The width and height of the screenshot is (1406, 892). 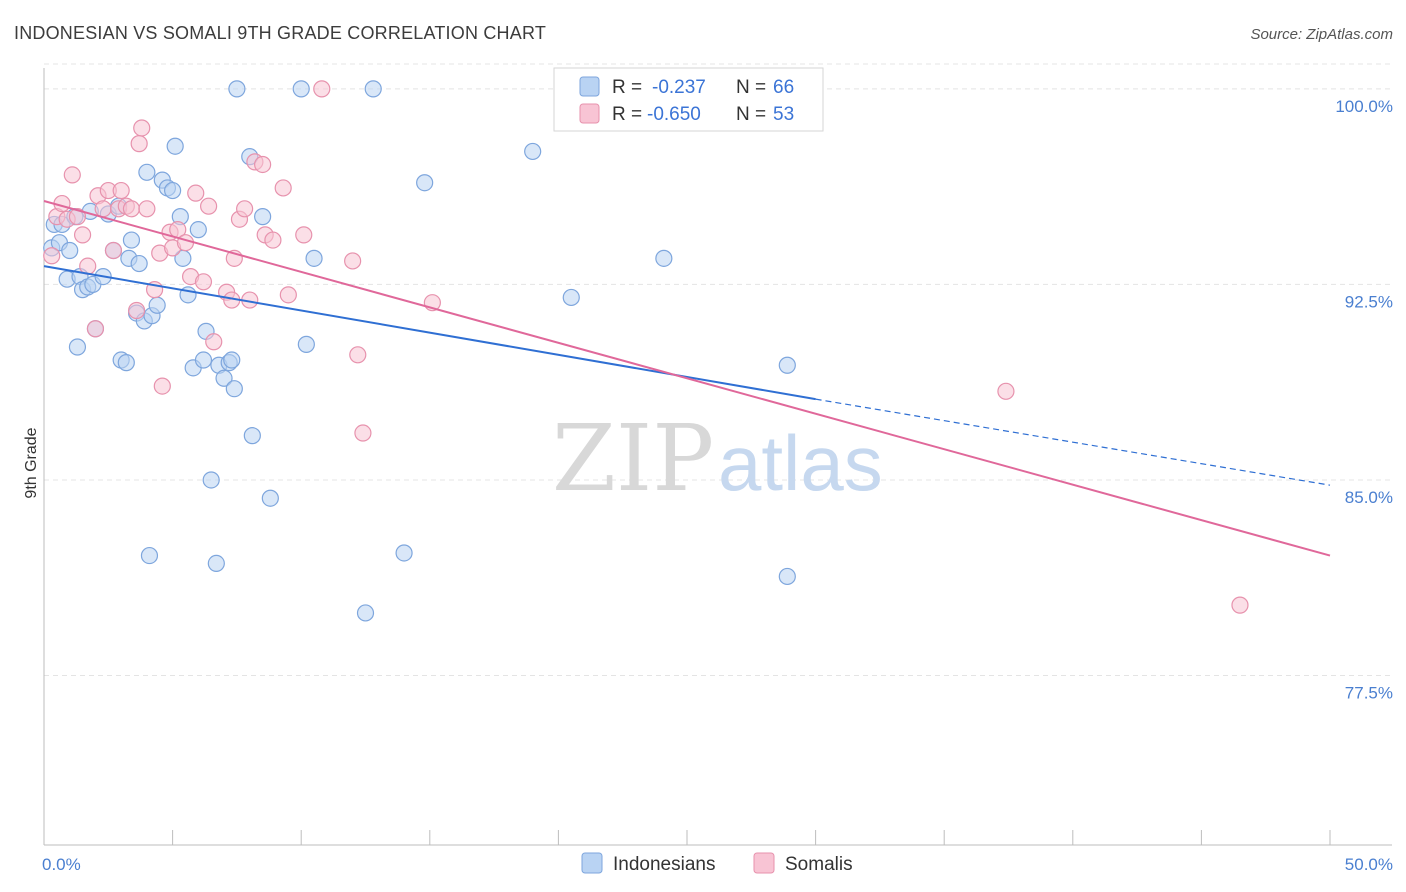 What do you see at coordinates (751, 87) in the screenshot?
I see `legend-n-label-indonesians: N =` at bounding box center [751, 87].